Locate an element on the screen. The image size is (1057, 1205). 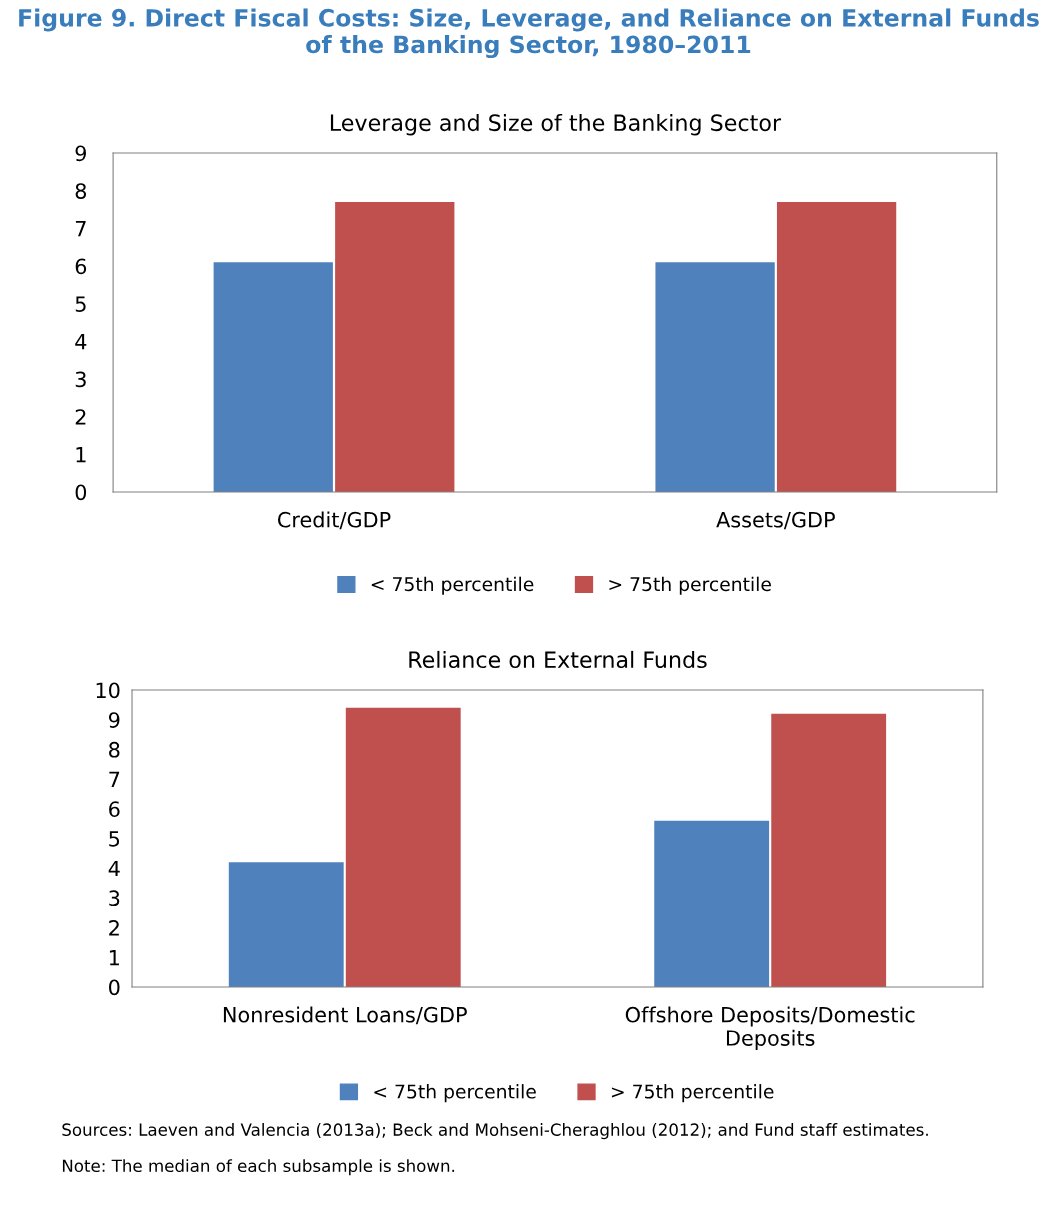
text: Note: The median of each subsample is shown. is located at coordinates (258, 1167).